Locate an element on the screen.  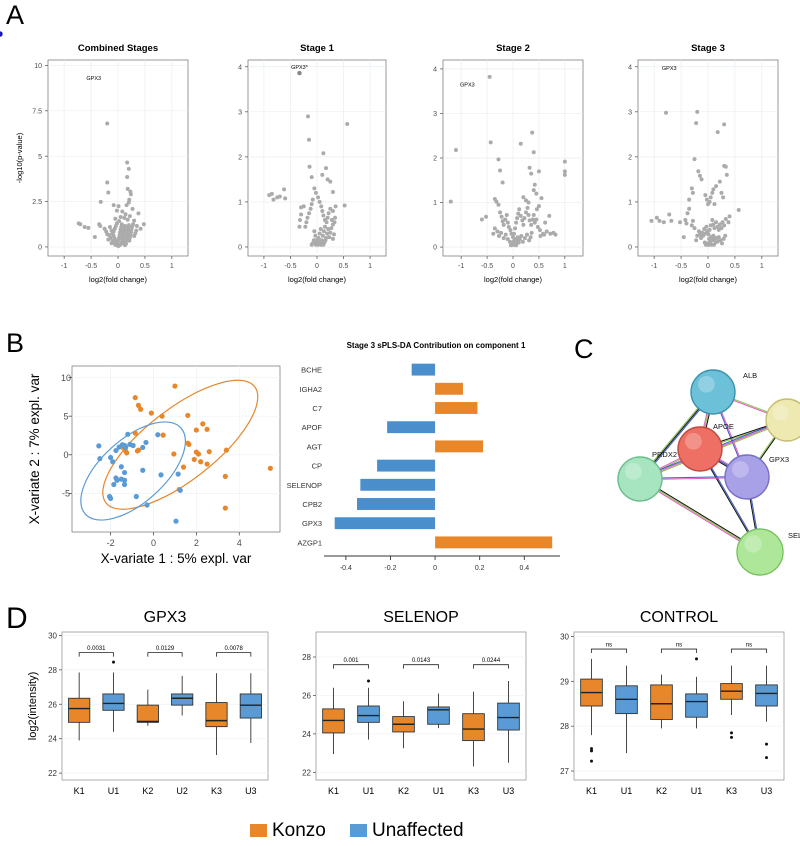
p-value-label: 0.0078 is located at coordinates (233, 649).